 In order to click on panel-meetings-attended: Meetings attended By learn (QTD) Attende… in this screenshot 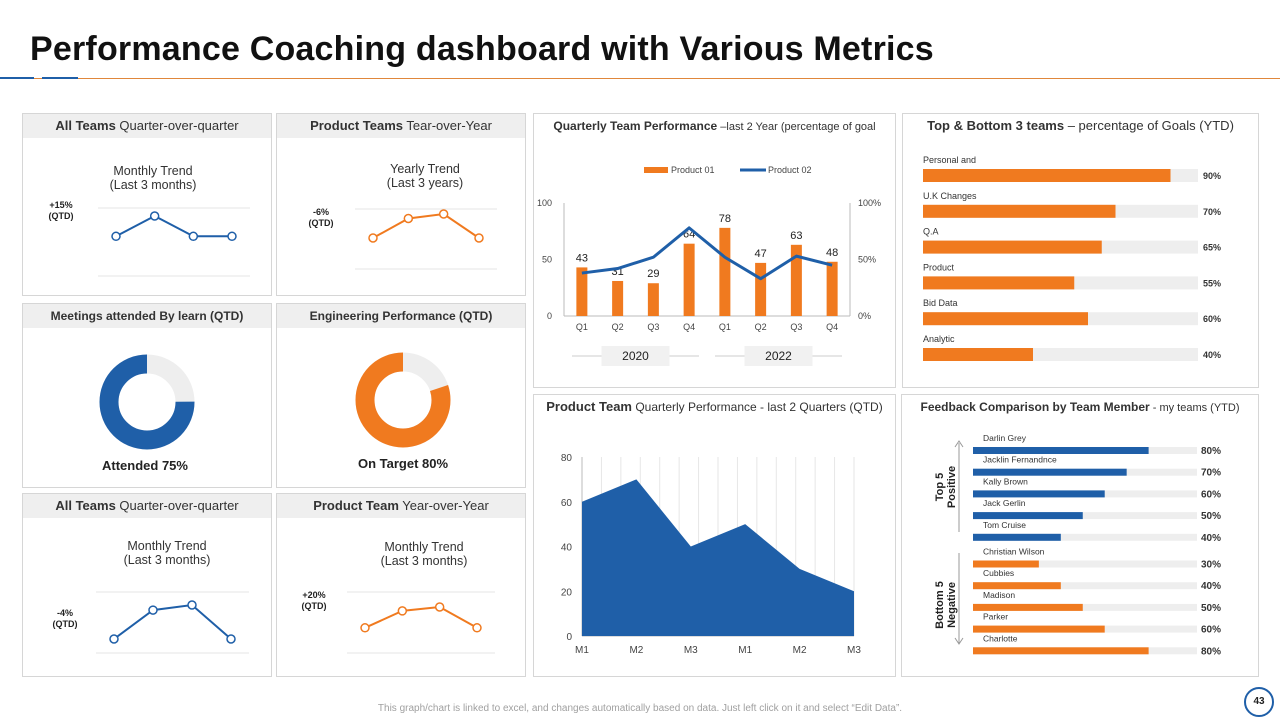, I will do `click(147, 395)`.